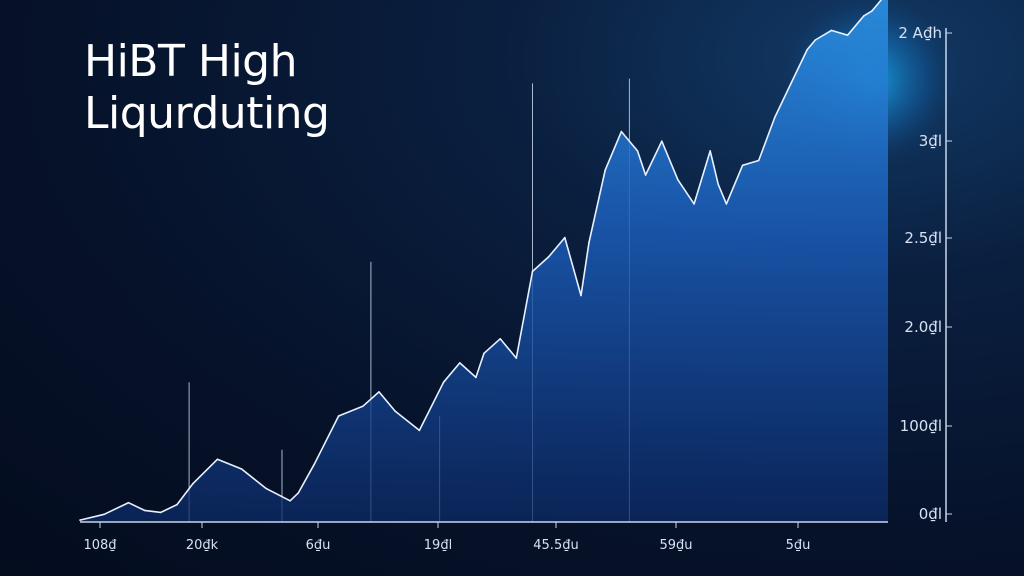 The width and height of the screenshot is (1024, 576). Describe the element at coordinates (921, 426) in the screenshot. I see `y-tick-label: 100₫l` at that location.